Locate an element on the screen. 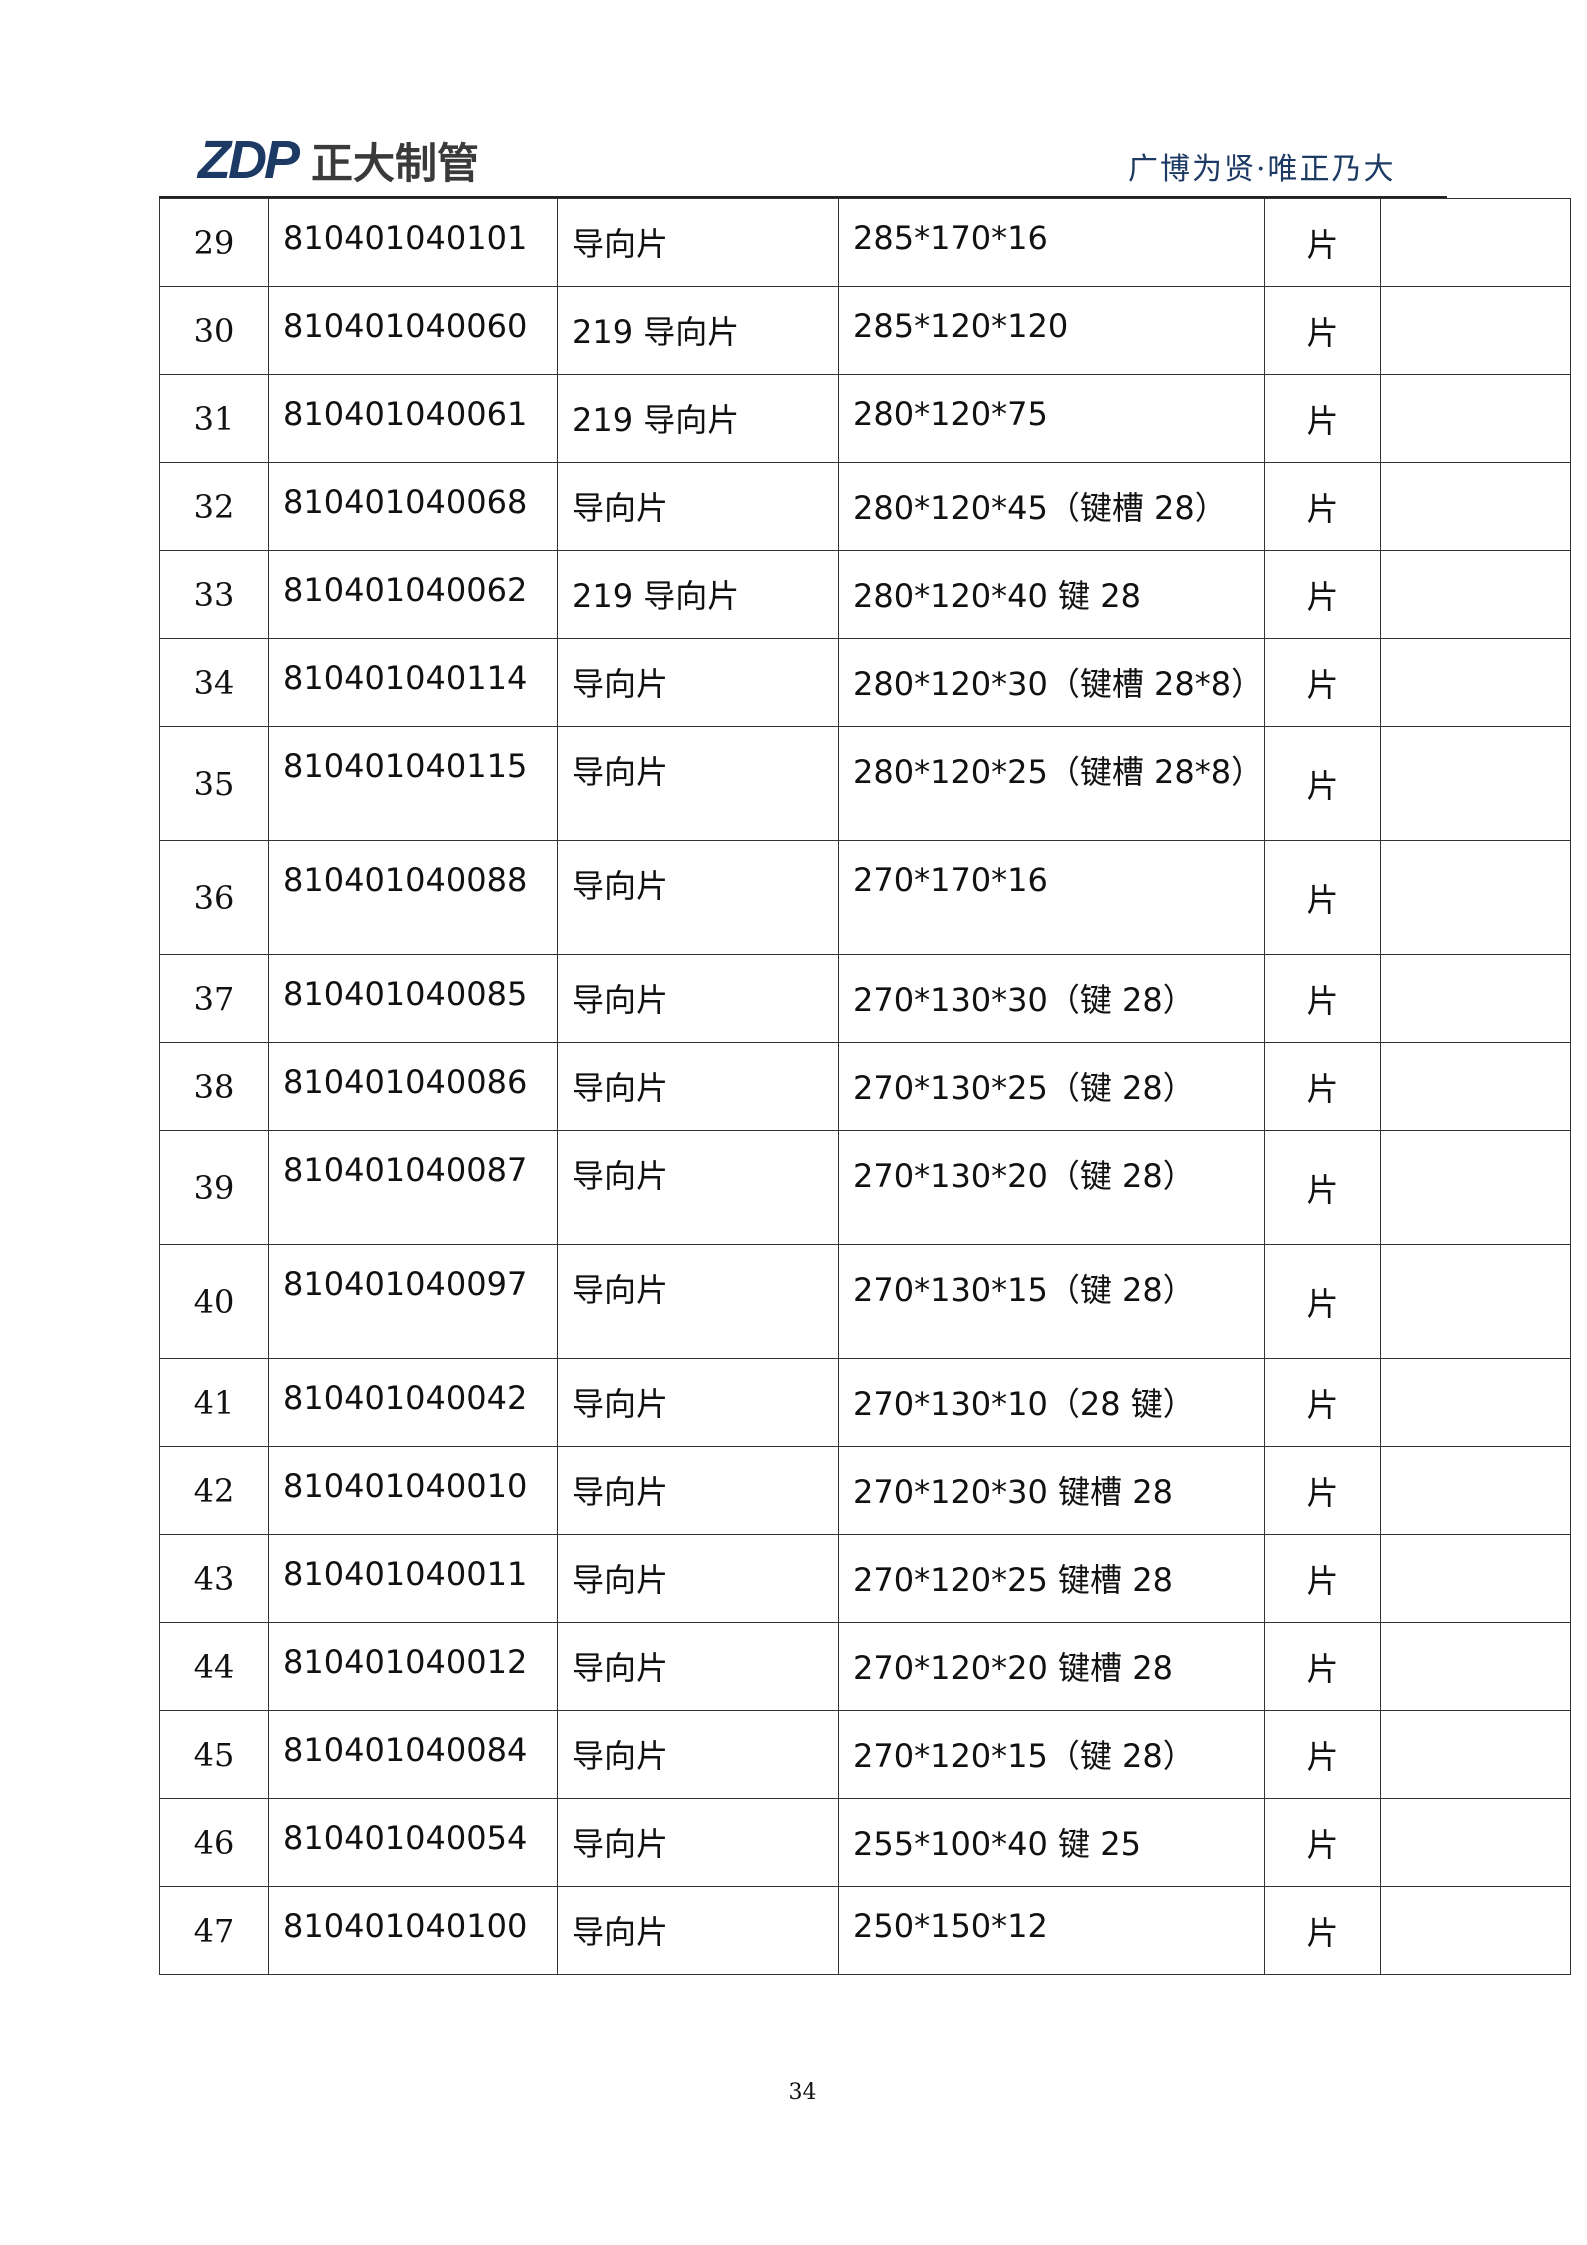 The width and height of the screenshot is (1587, 2245). table-row: 32 810401040068 导向片 280*120*45（键槽 28）片 is located at coordinates (865, 506).